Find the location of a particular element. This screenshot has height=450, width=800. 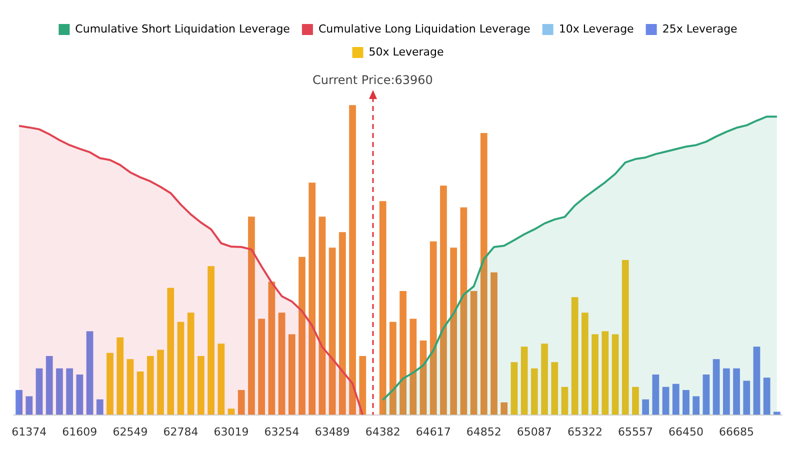

x-tick-label: 66685 is located at coordinates (736, 431).